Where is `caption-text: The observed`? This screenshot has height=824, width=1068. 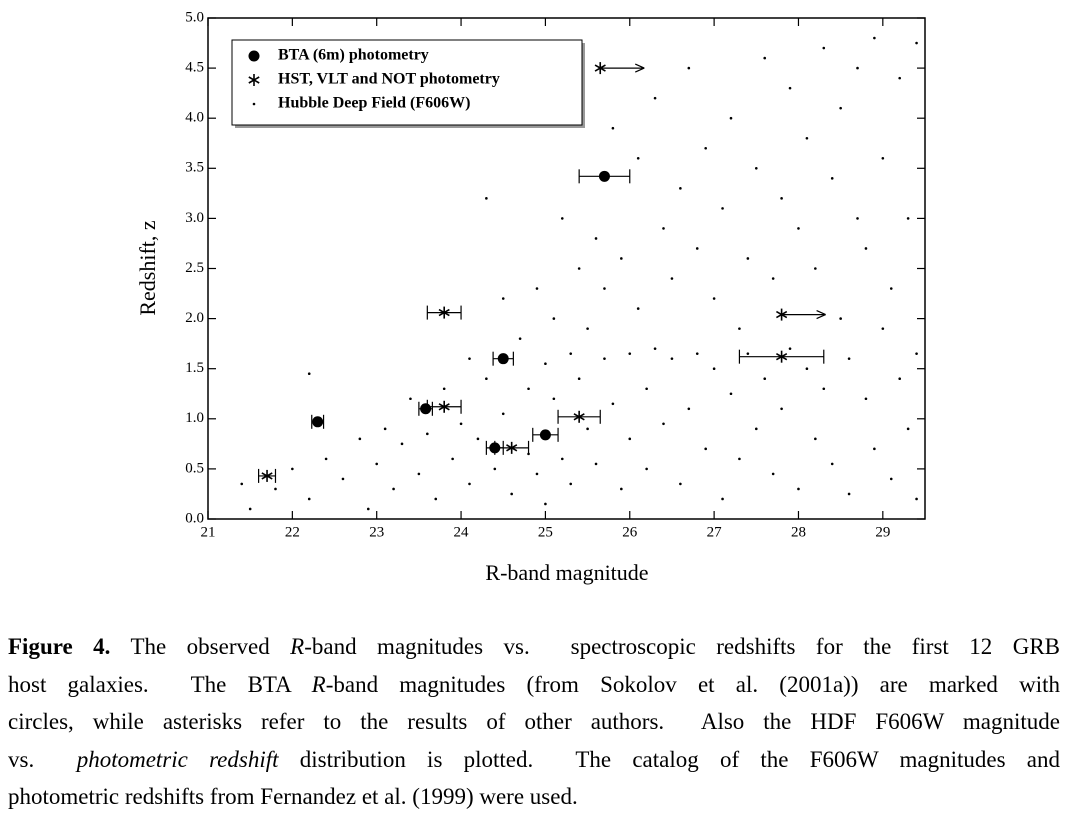
caption-text: The observed is located at coordinates (200, 646).